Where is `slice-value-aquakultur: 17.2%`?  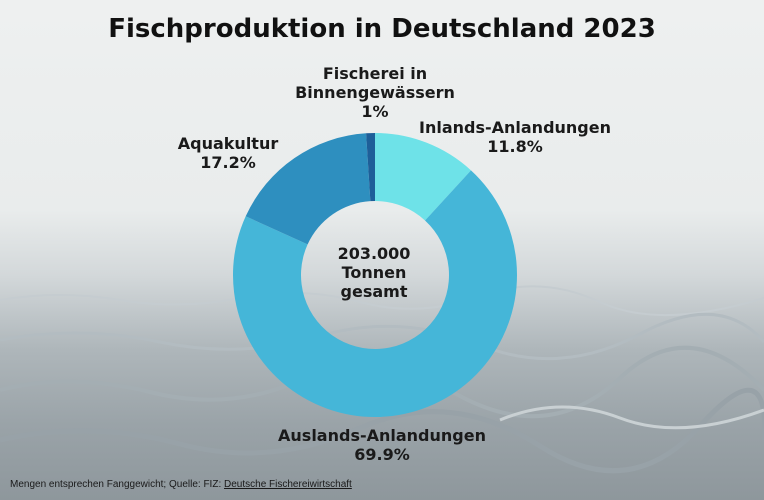 slice-value-aquakultur: 17.2% is located at coordinates (228, 162).